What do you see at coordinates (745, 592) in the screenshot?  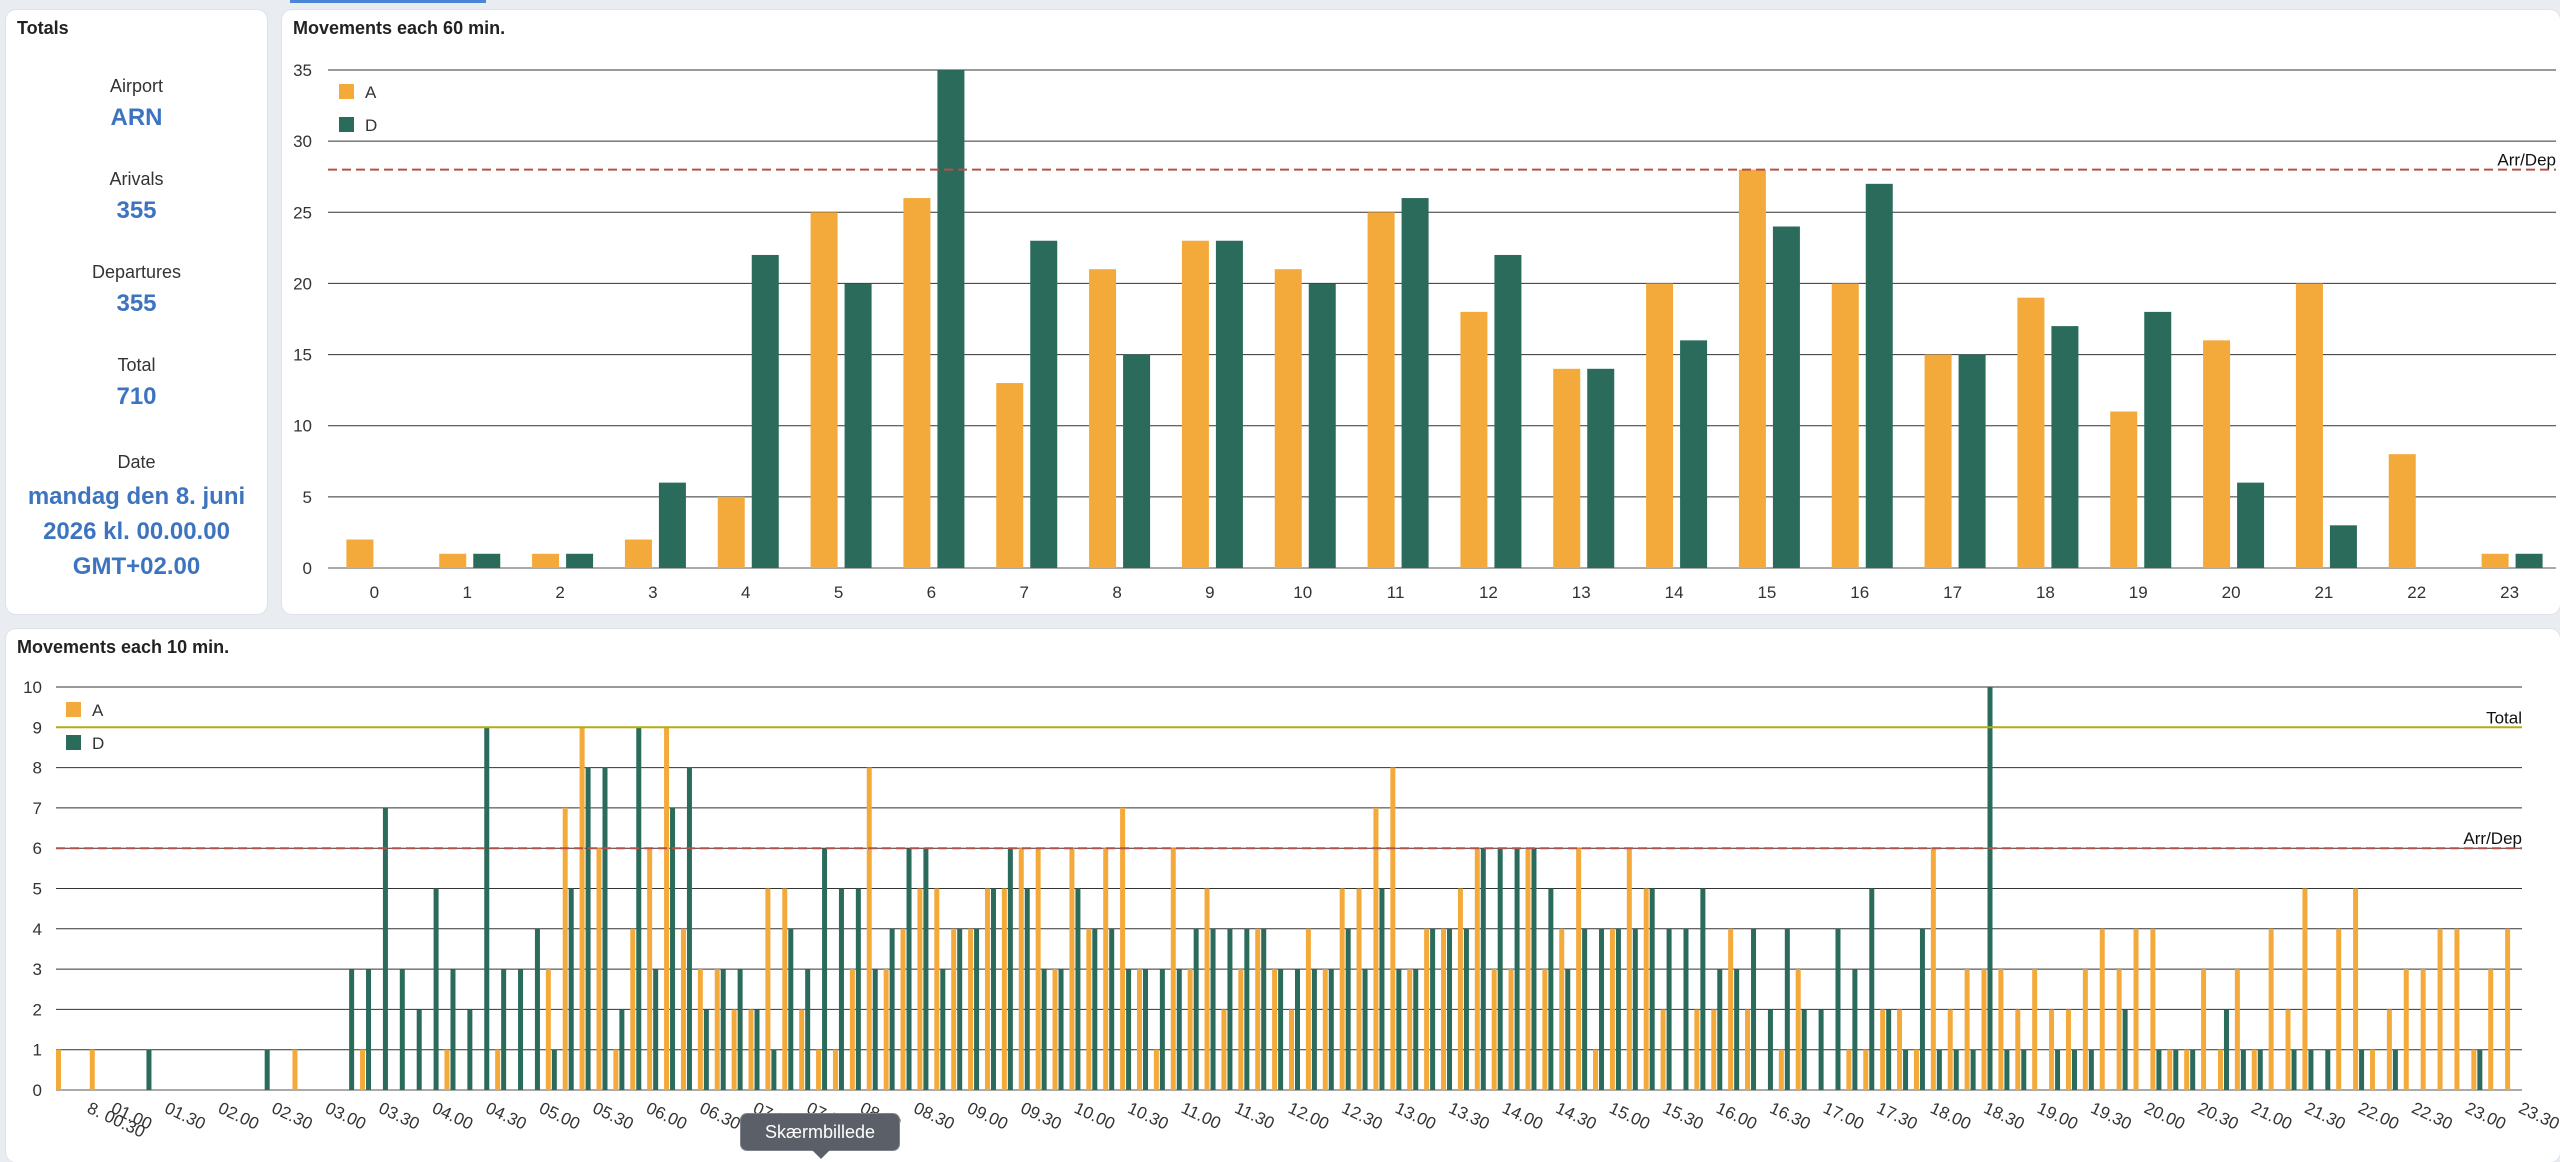 I see `x-tick-label: 4` at bounding box center [745, 592].